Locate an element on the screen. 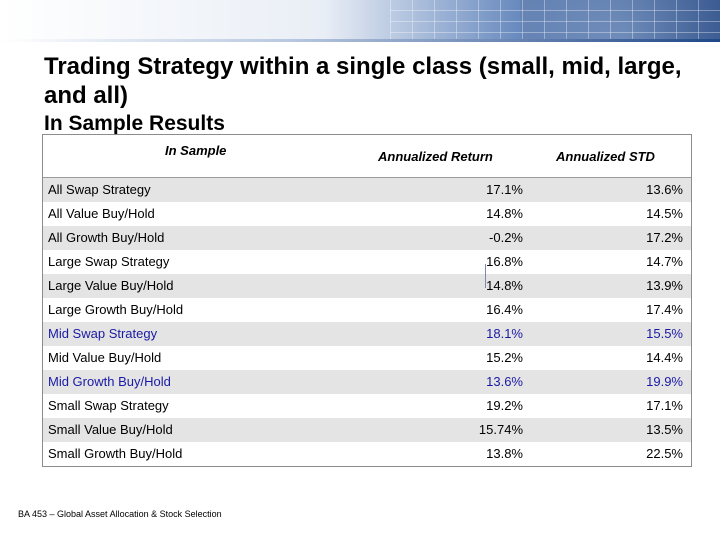 The height and width of the screenshot is (540, 720). row-return: -0.2% is located at coordinates (506, 237).